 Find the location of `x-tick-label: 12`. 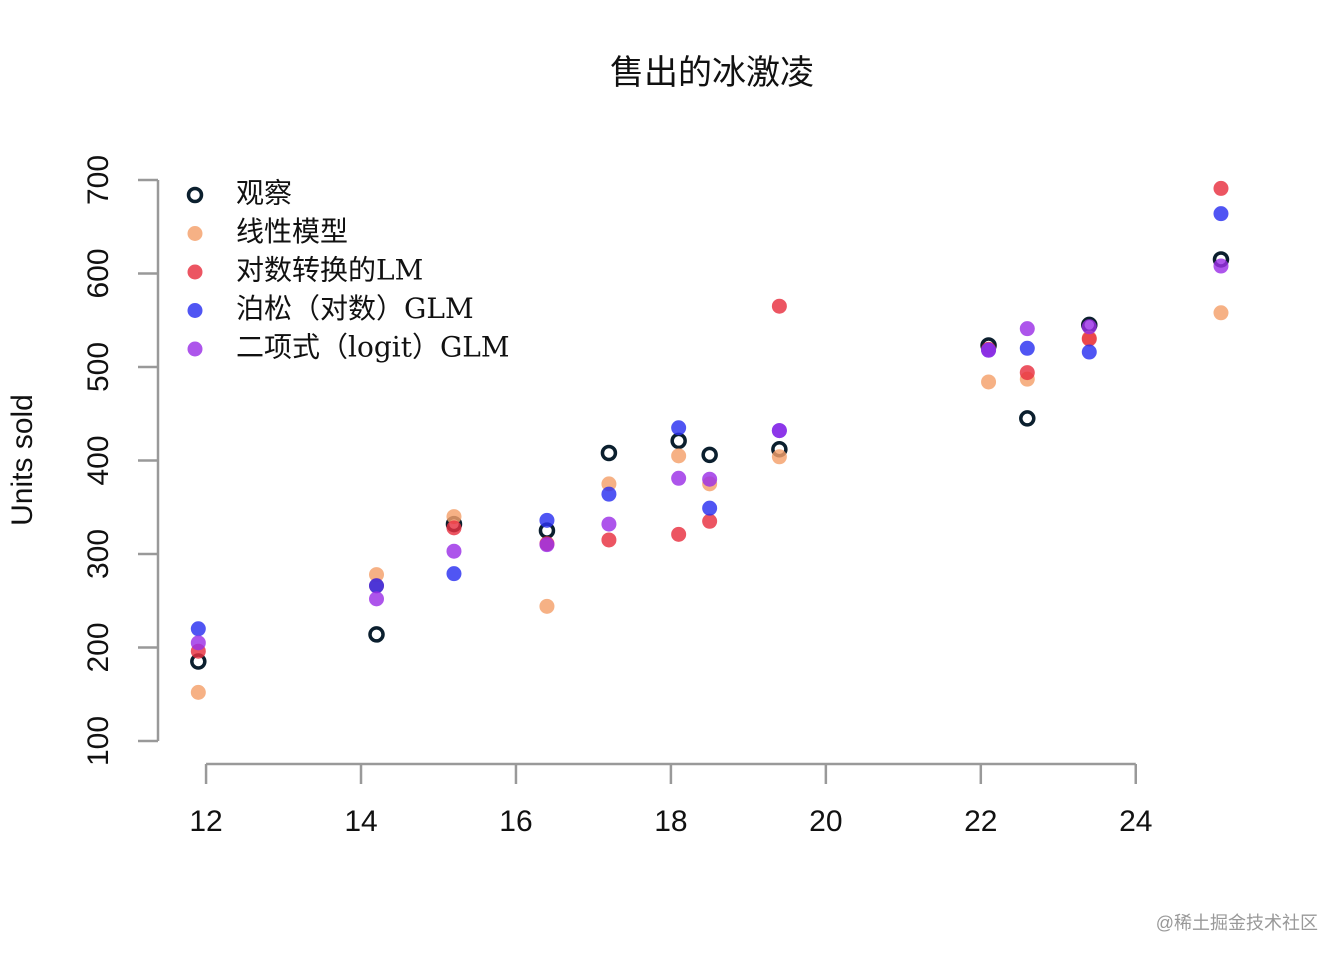

x-tick-label: 12 is located at coordinates (205, 821).